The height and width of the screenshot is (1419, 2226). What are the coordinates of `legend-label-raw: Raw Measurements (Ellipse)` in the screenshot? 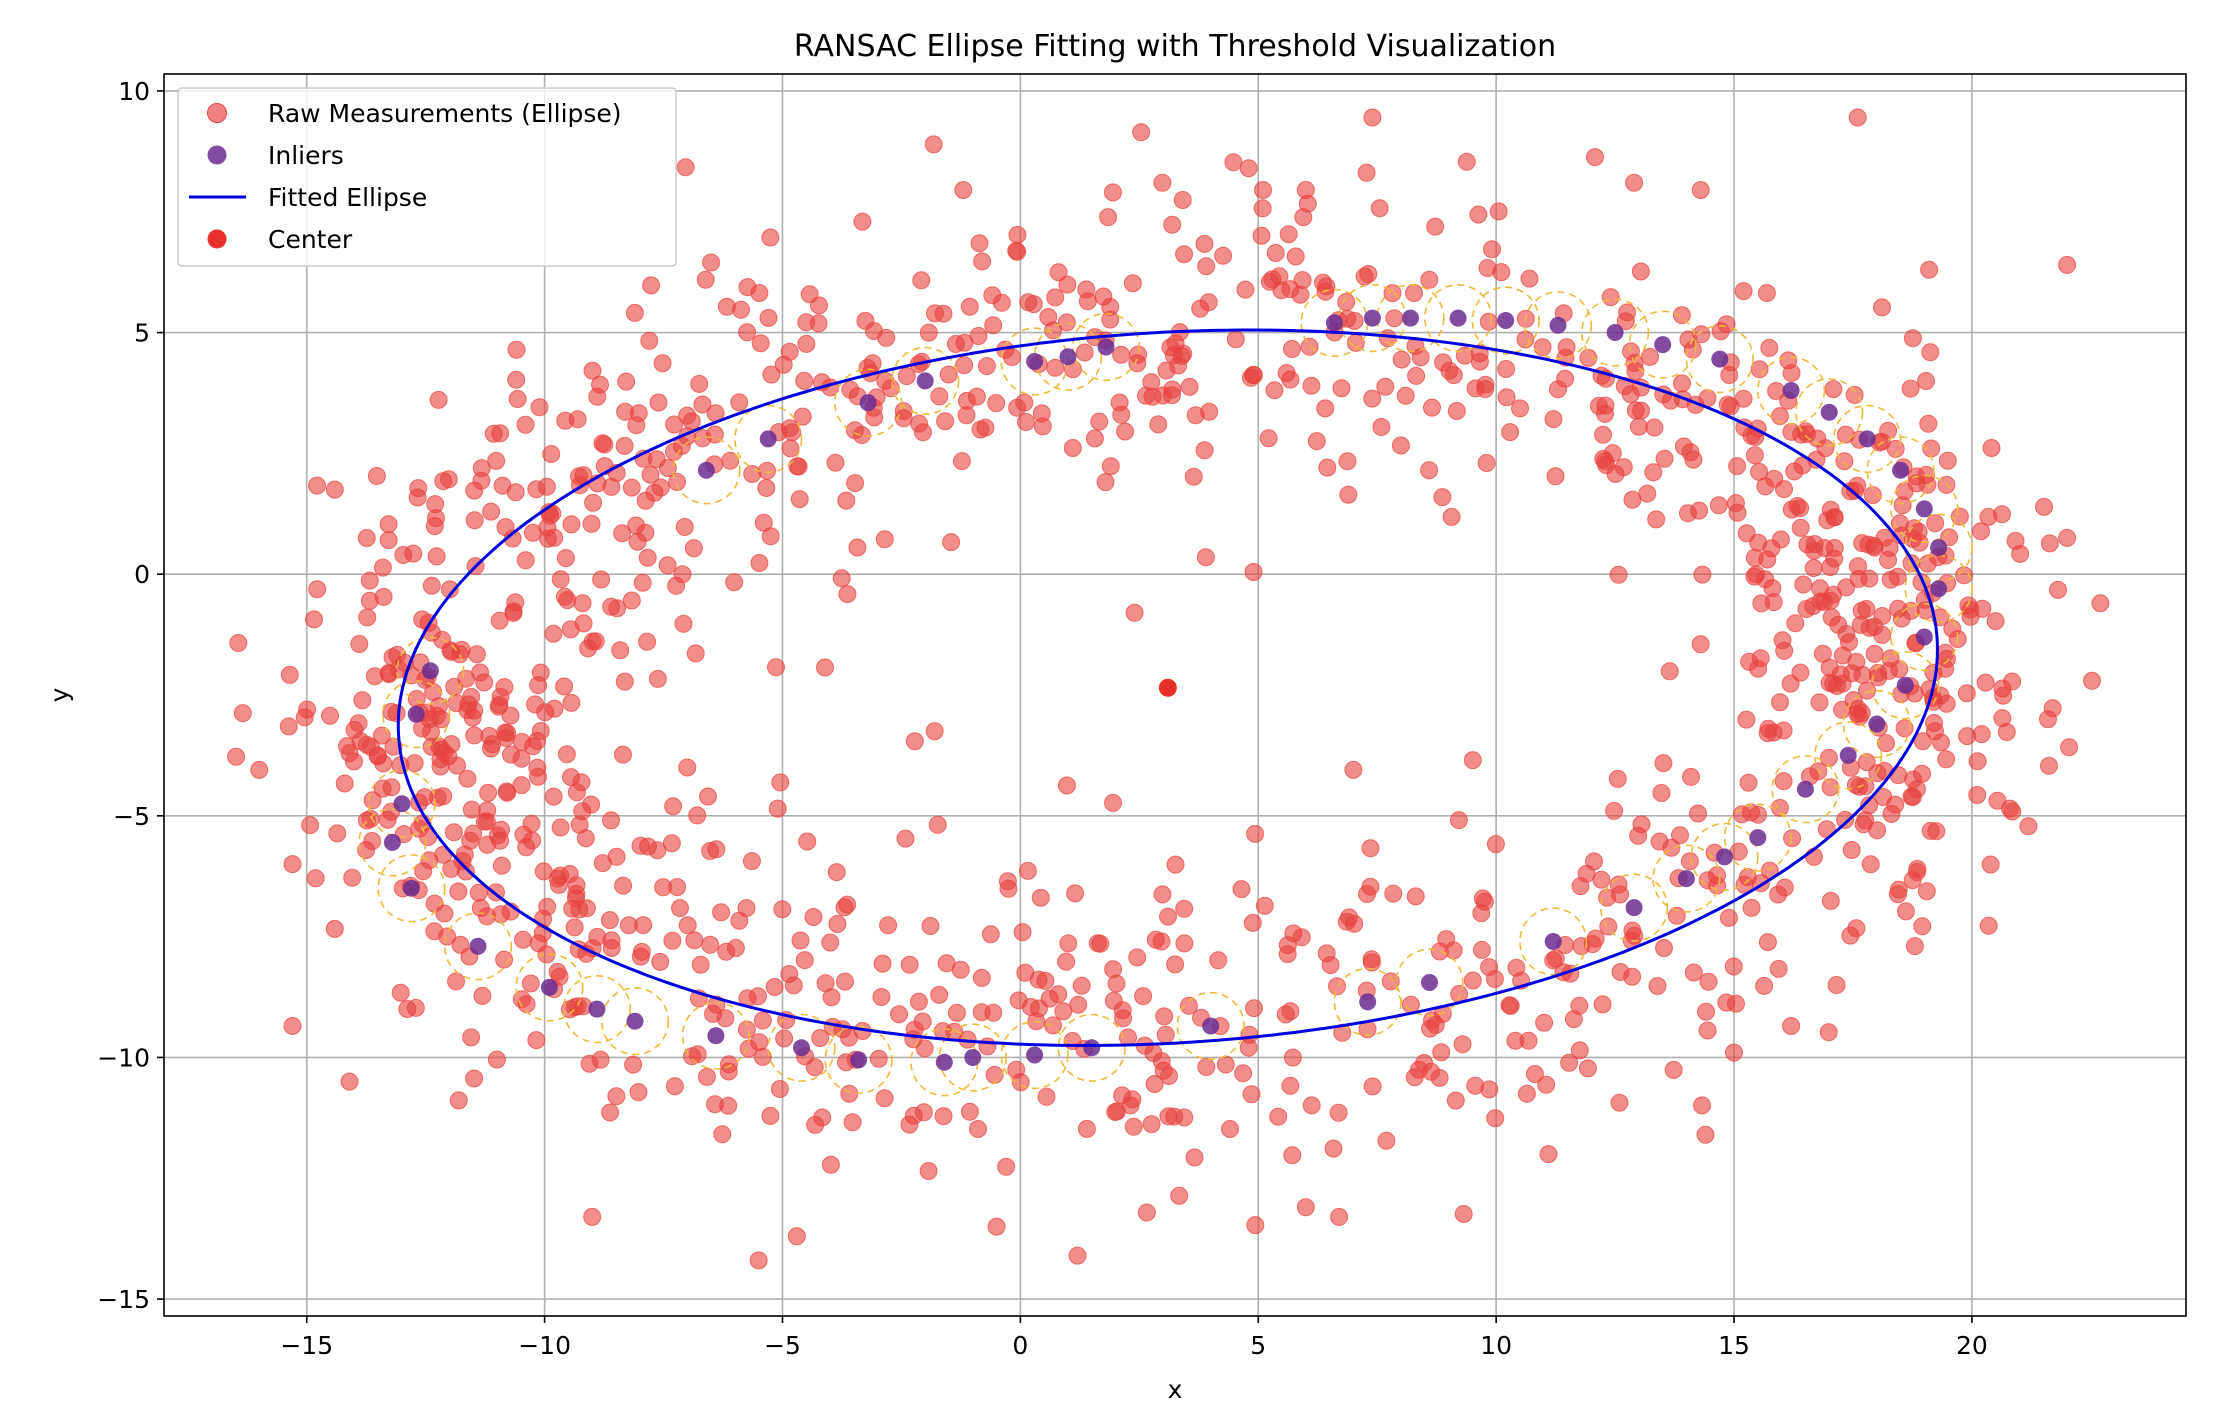 It's located at (445, 113).